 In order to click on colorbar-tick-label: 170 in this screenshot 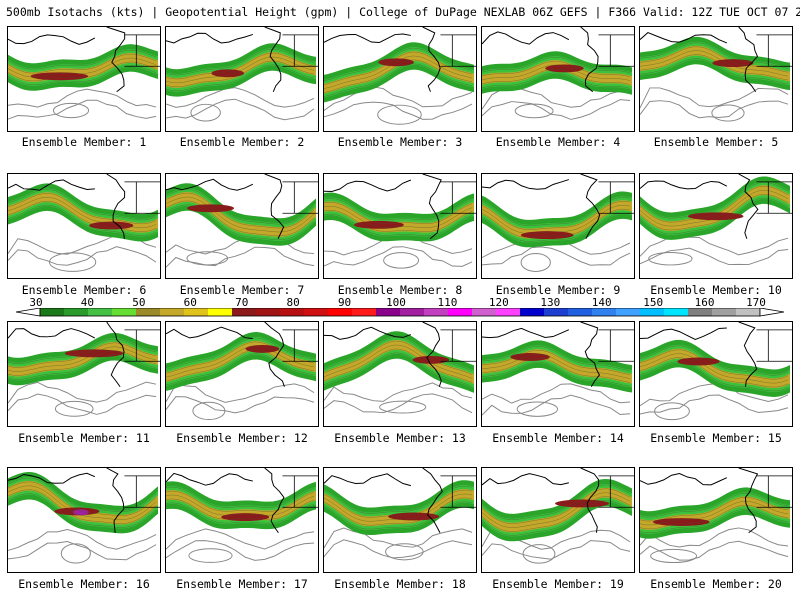, I will do `click(756, 302)`.